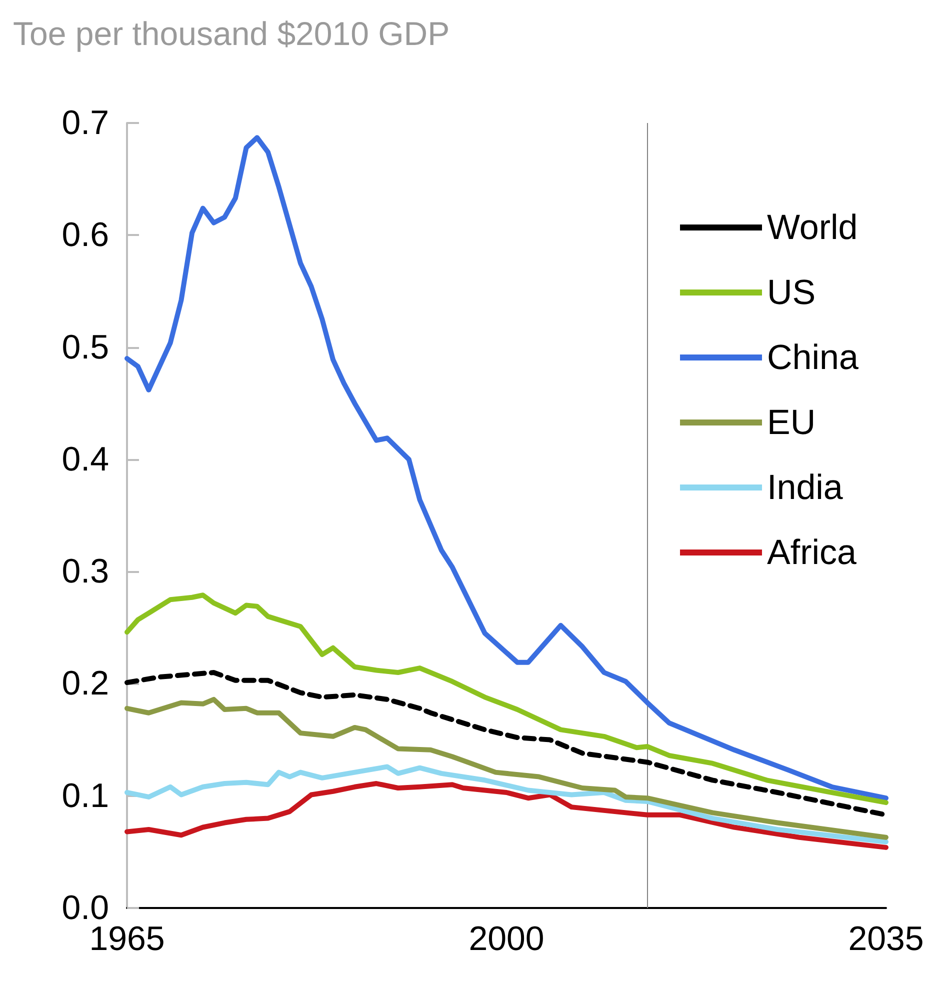 The height and width of the screenshot is (984, 939). Describe the element at coordinates (812, 227) in the screenshot. I see `legend-label: World` at that location.